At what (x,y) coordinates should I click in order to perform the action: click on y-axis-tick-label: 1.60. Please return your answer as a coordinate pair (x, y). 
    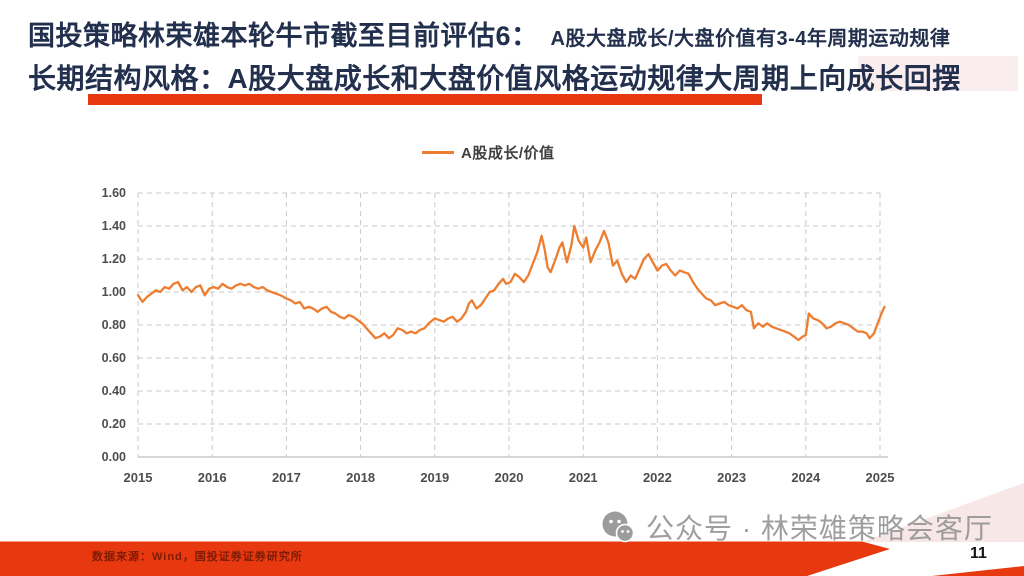
    Looking at the image, I should click on (114, 193).